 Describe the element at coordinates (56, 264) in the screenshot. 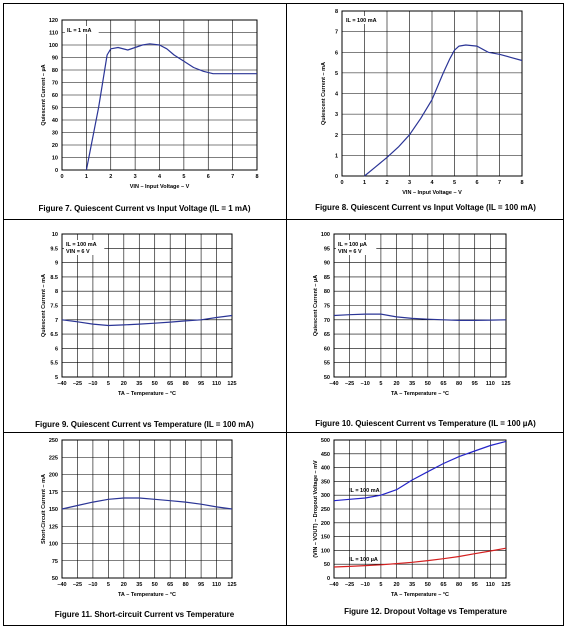

I see `y-tick-label: 9` at that location.